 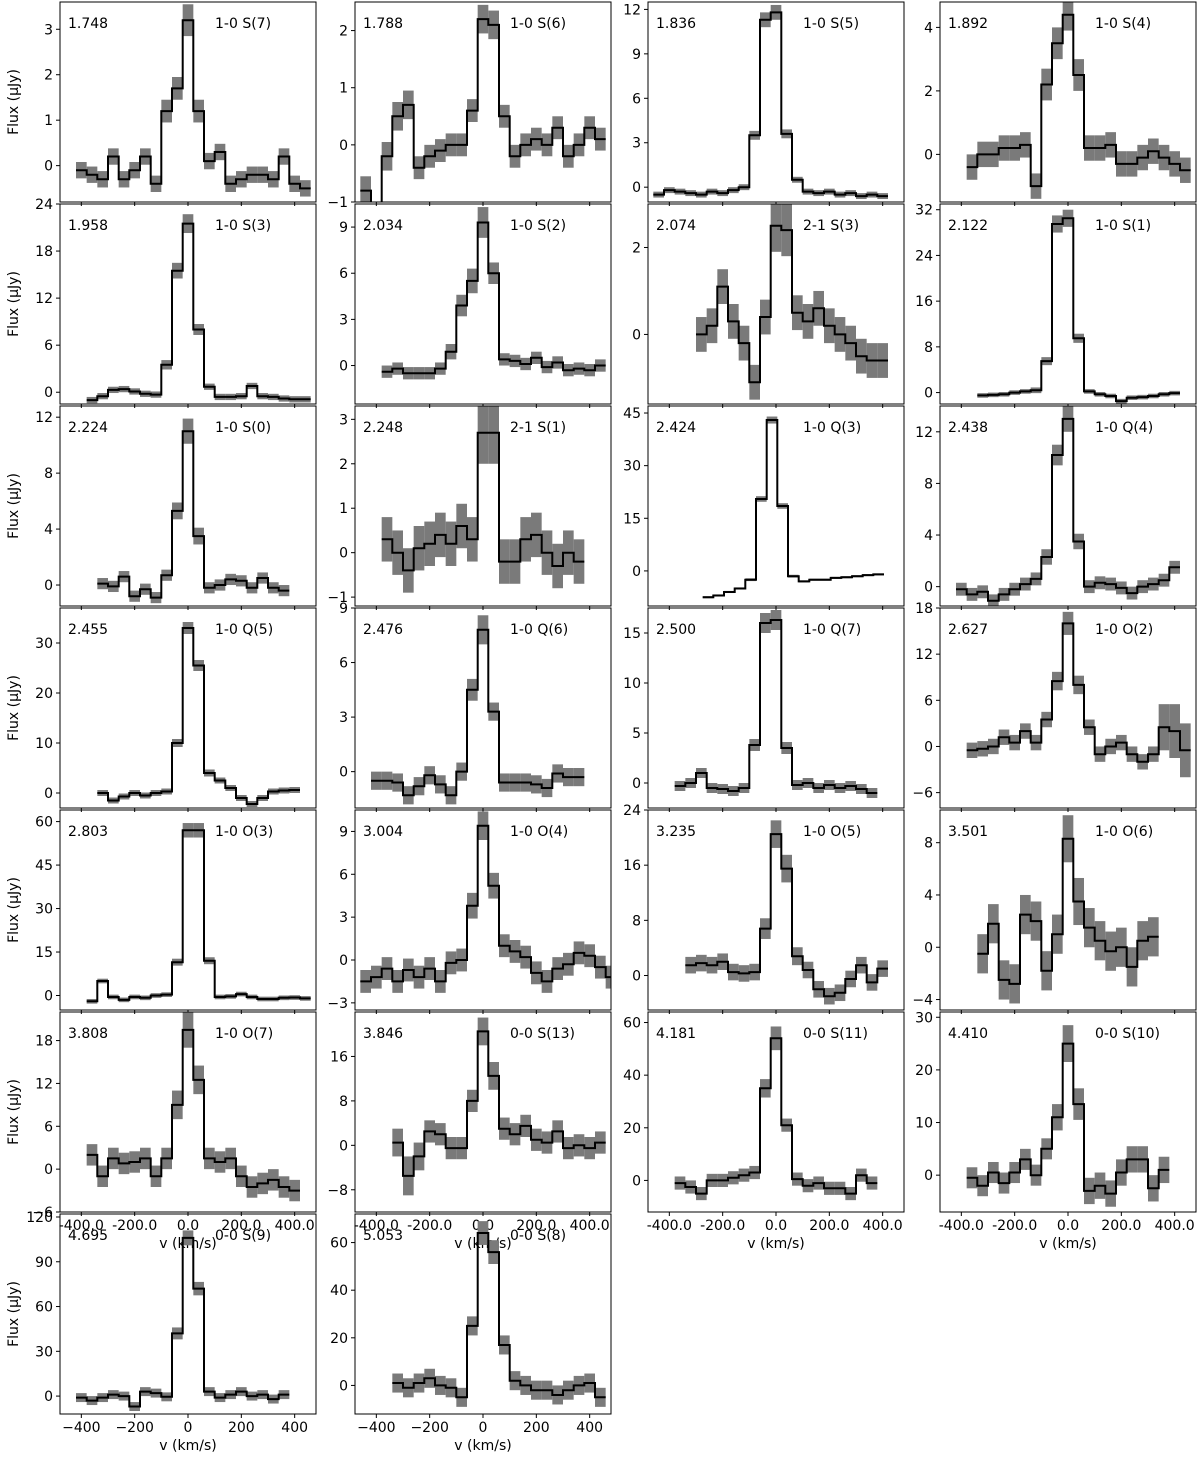 I want to click on panel-1-0-q-3-: 0 15 30 45 2.424 1-0 Q(3), so click(x=764, y=507).